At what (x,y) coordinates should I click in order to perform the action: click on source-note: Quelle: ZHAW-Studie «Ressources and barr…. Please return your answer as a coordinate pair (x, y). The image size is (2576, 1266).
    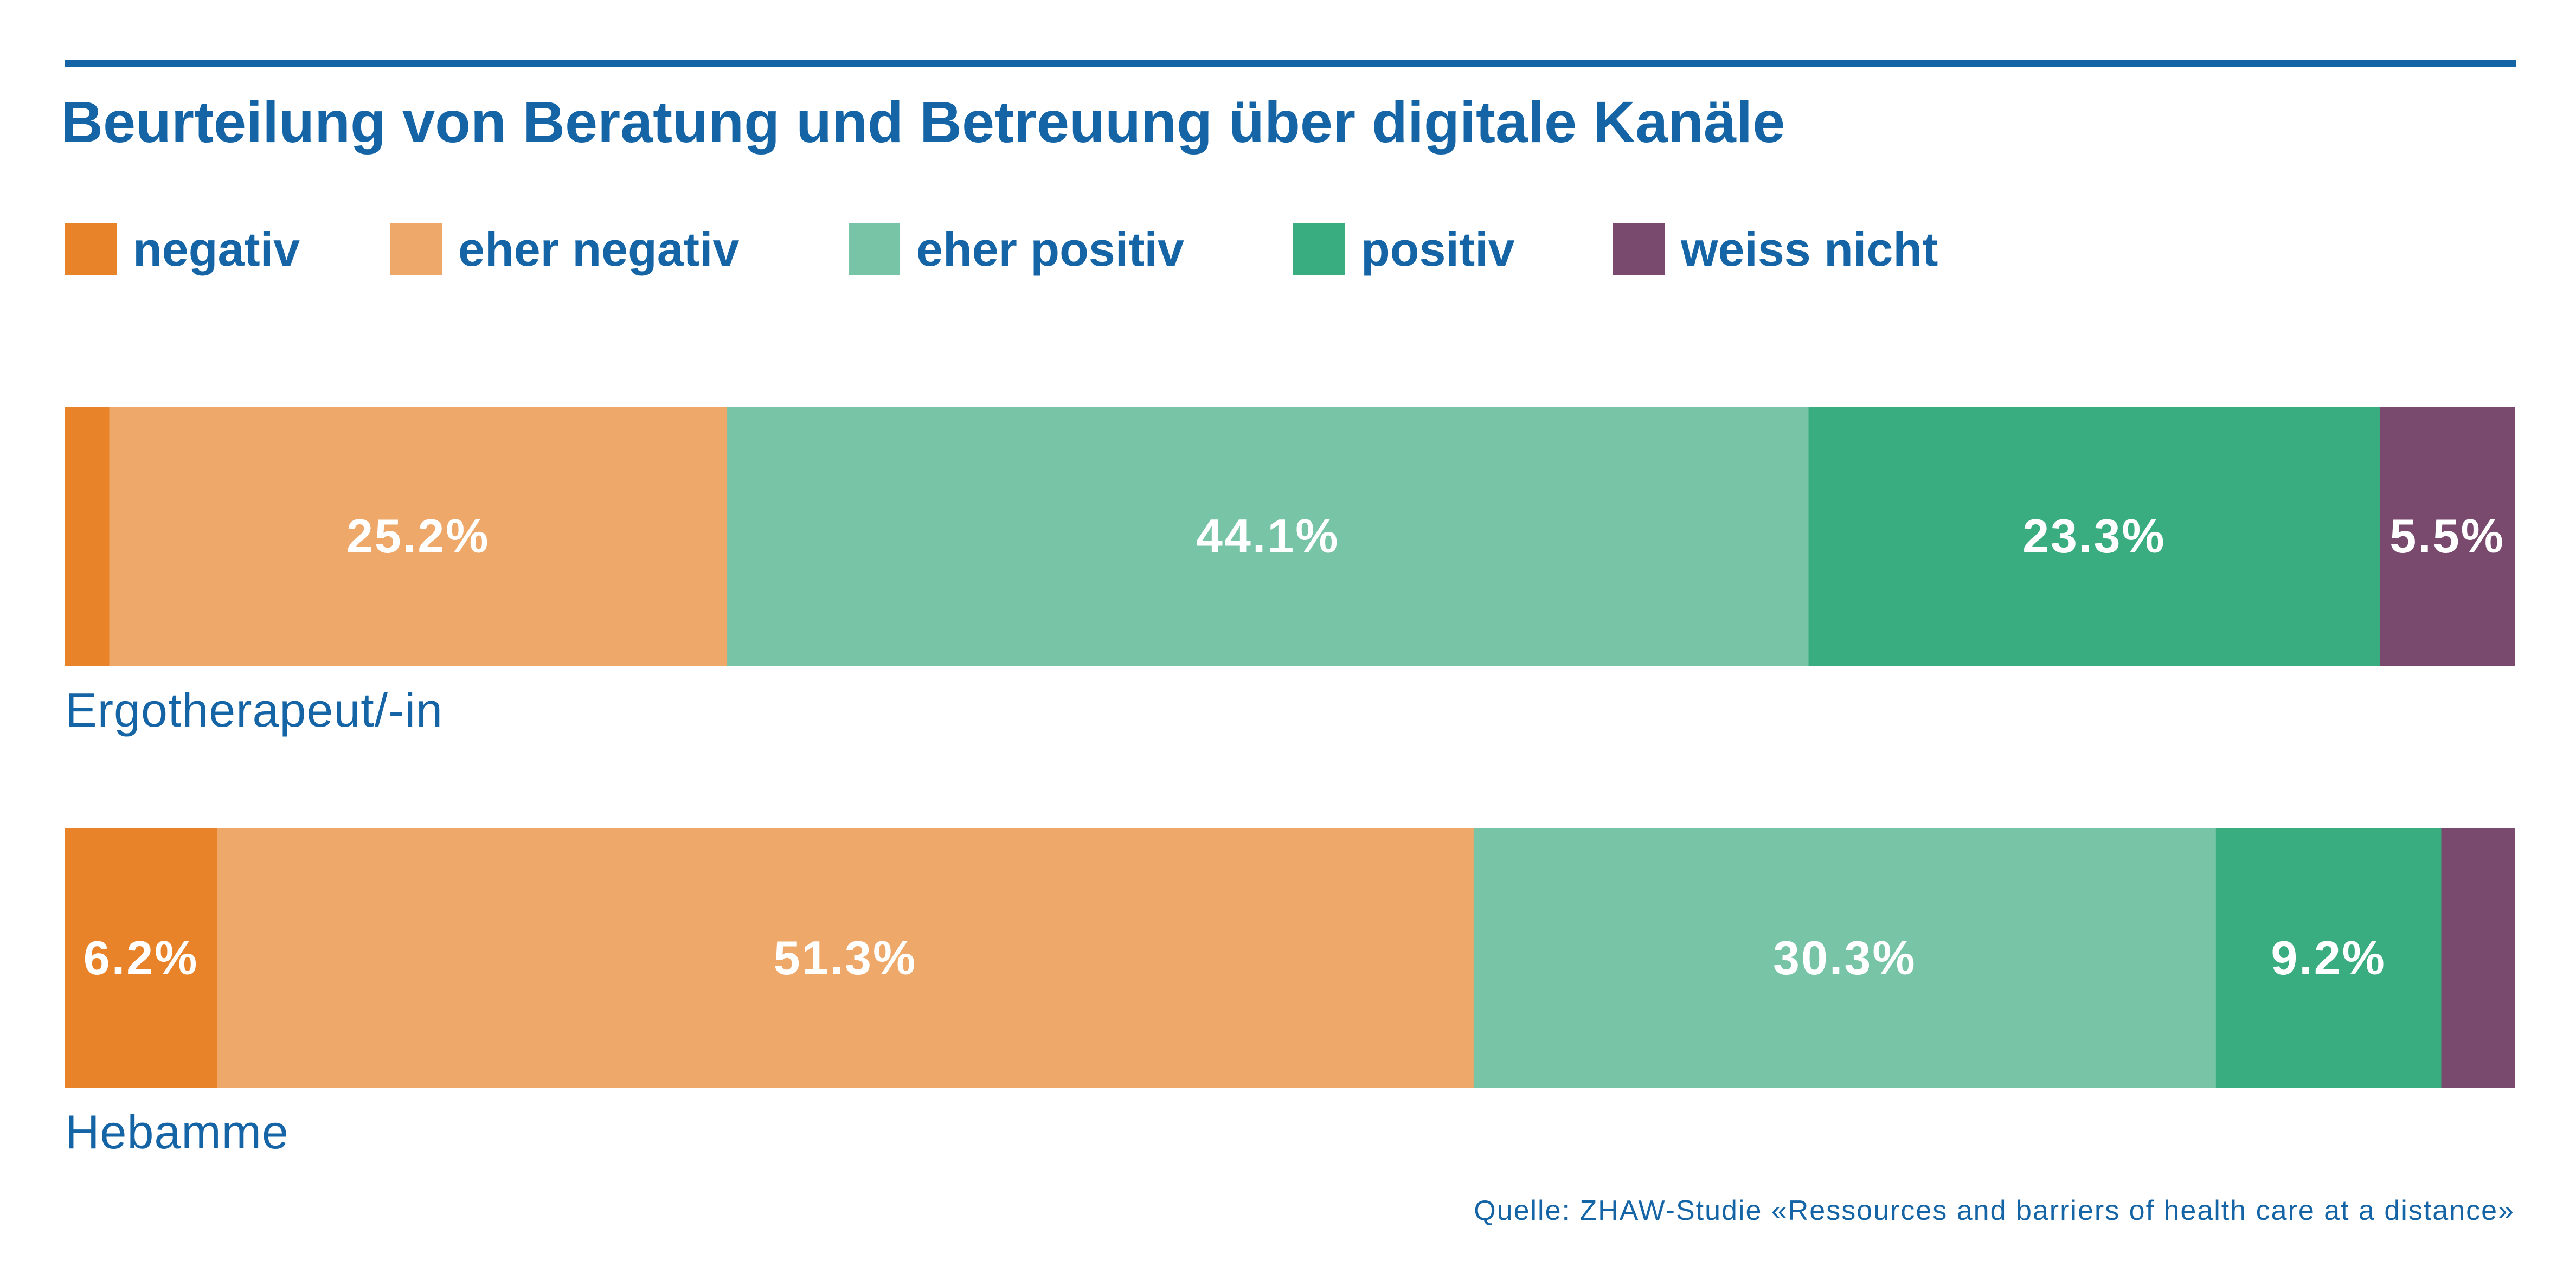
    Looking at the image, I should click on (1994, 1210).